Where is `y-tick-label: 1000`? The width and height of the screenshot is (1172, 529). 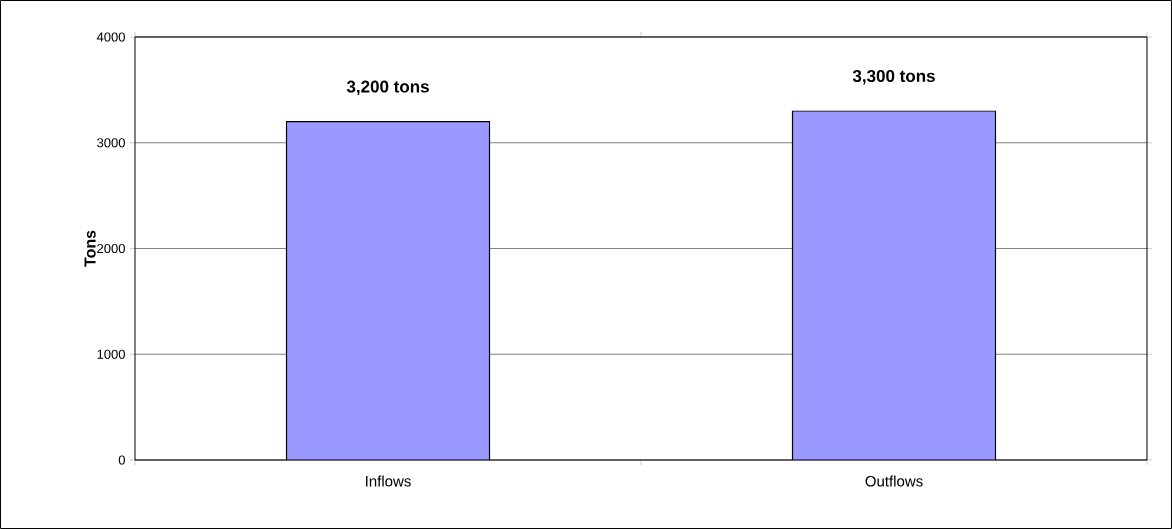
y-tick-label: 1000 is located at coordinates (111, 354).